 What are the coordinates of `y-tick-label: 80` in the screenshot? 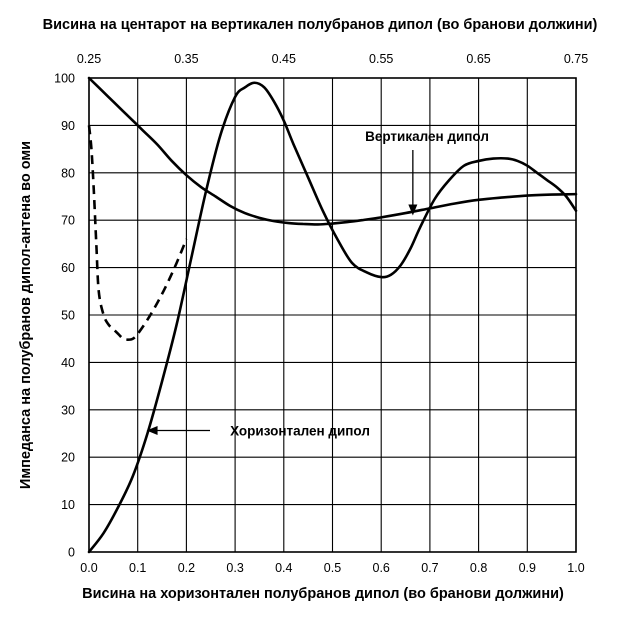 It's located at (68, 173).